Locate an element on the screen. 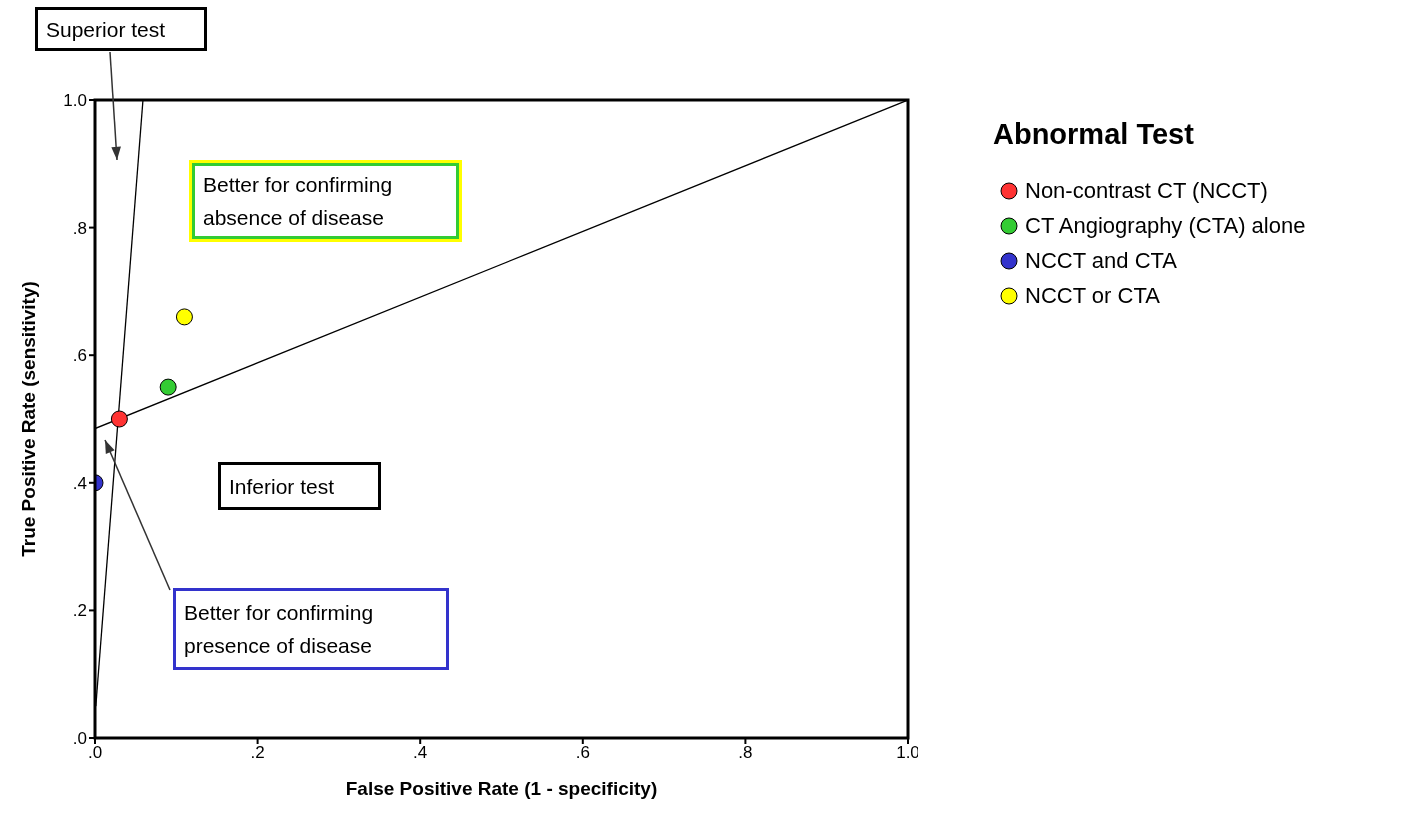  text-box: Inferior test is located at coordinates (299, 486).